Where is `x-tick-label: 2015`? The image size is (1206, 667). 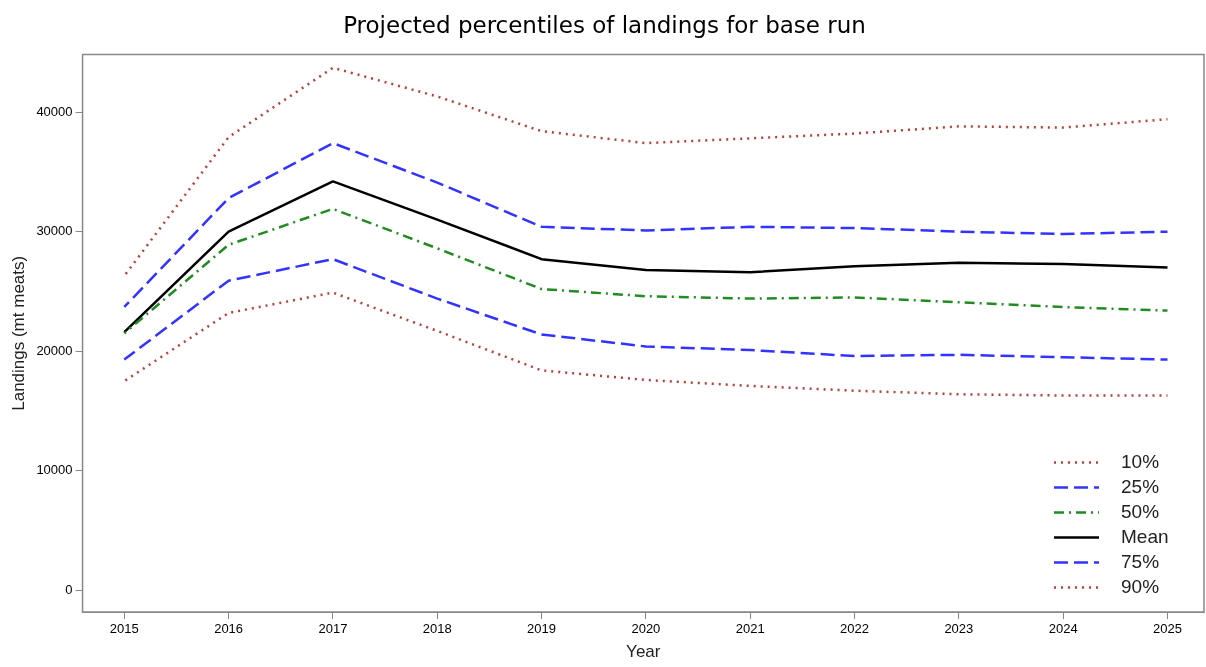
x-tick-label: 2015 is located at coordinates (124, 629).